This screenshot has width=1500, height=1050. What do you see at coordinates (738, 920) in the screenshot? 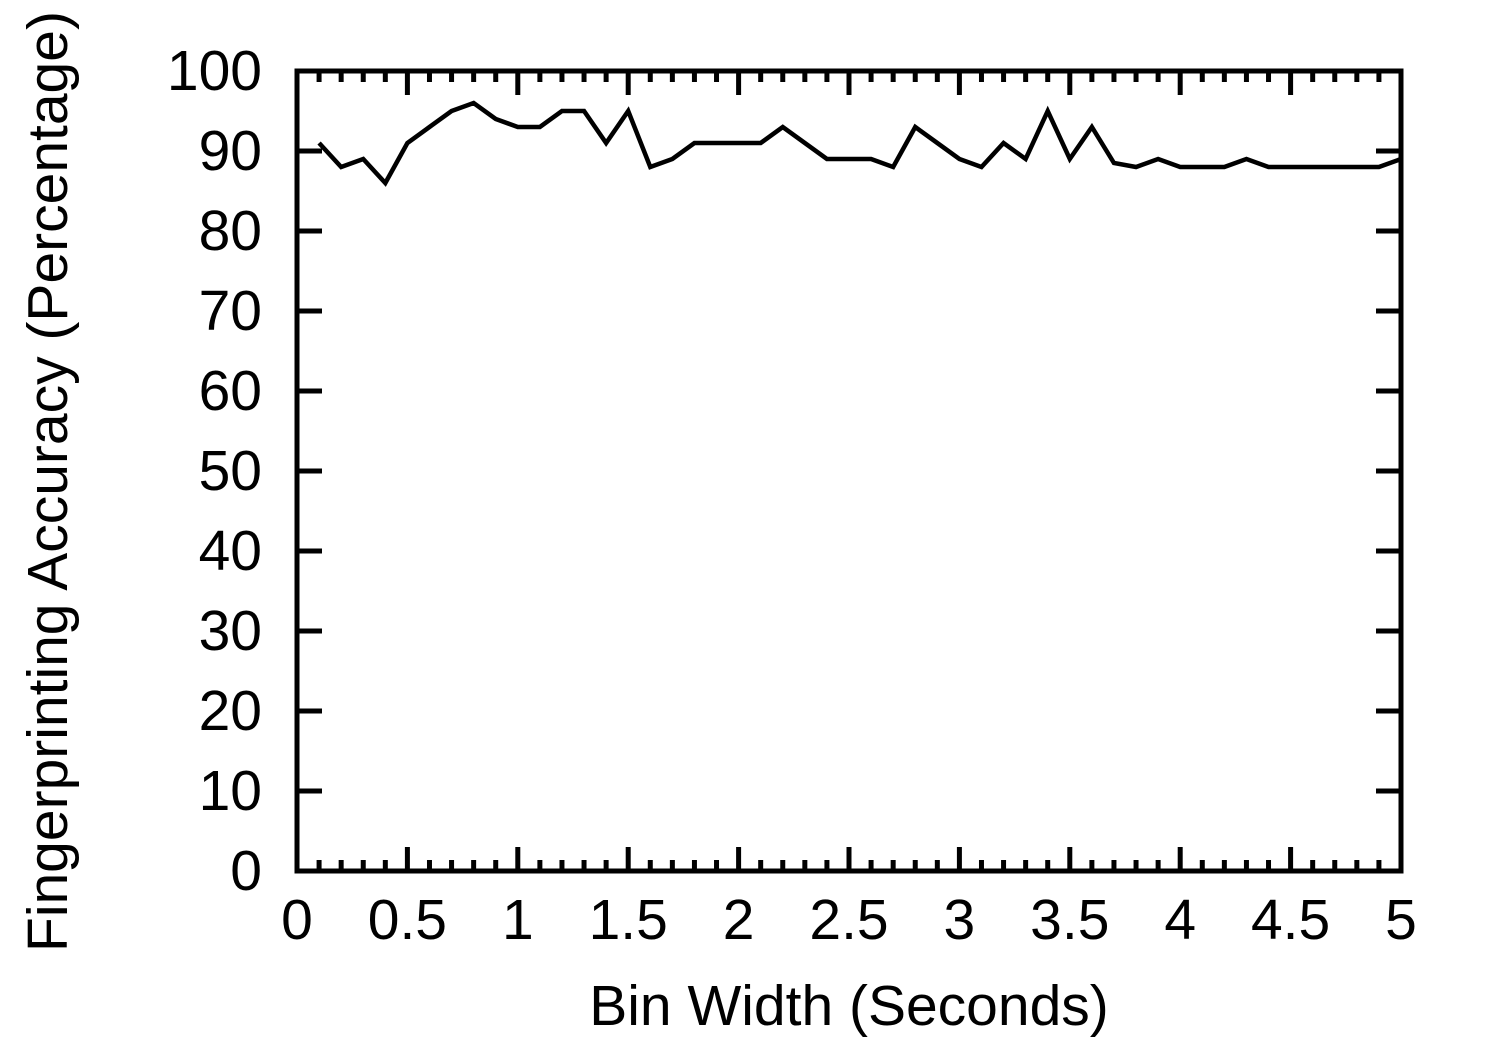
I see `x-tick-label: 2` at bounding box center [738, 920].